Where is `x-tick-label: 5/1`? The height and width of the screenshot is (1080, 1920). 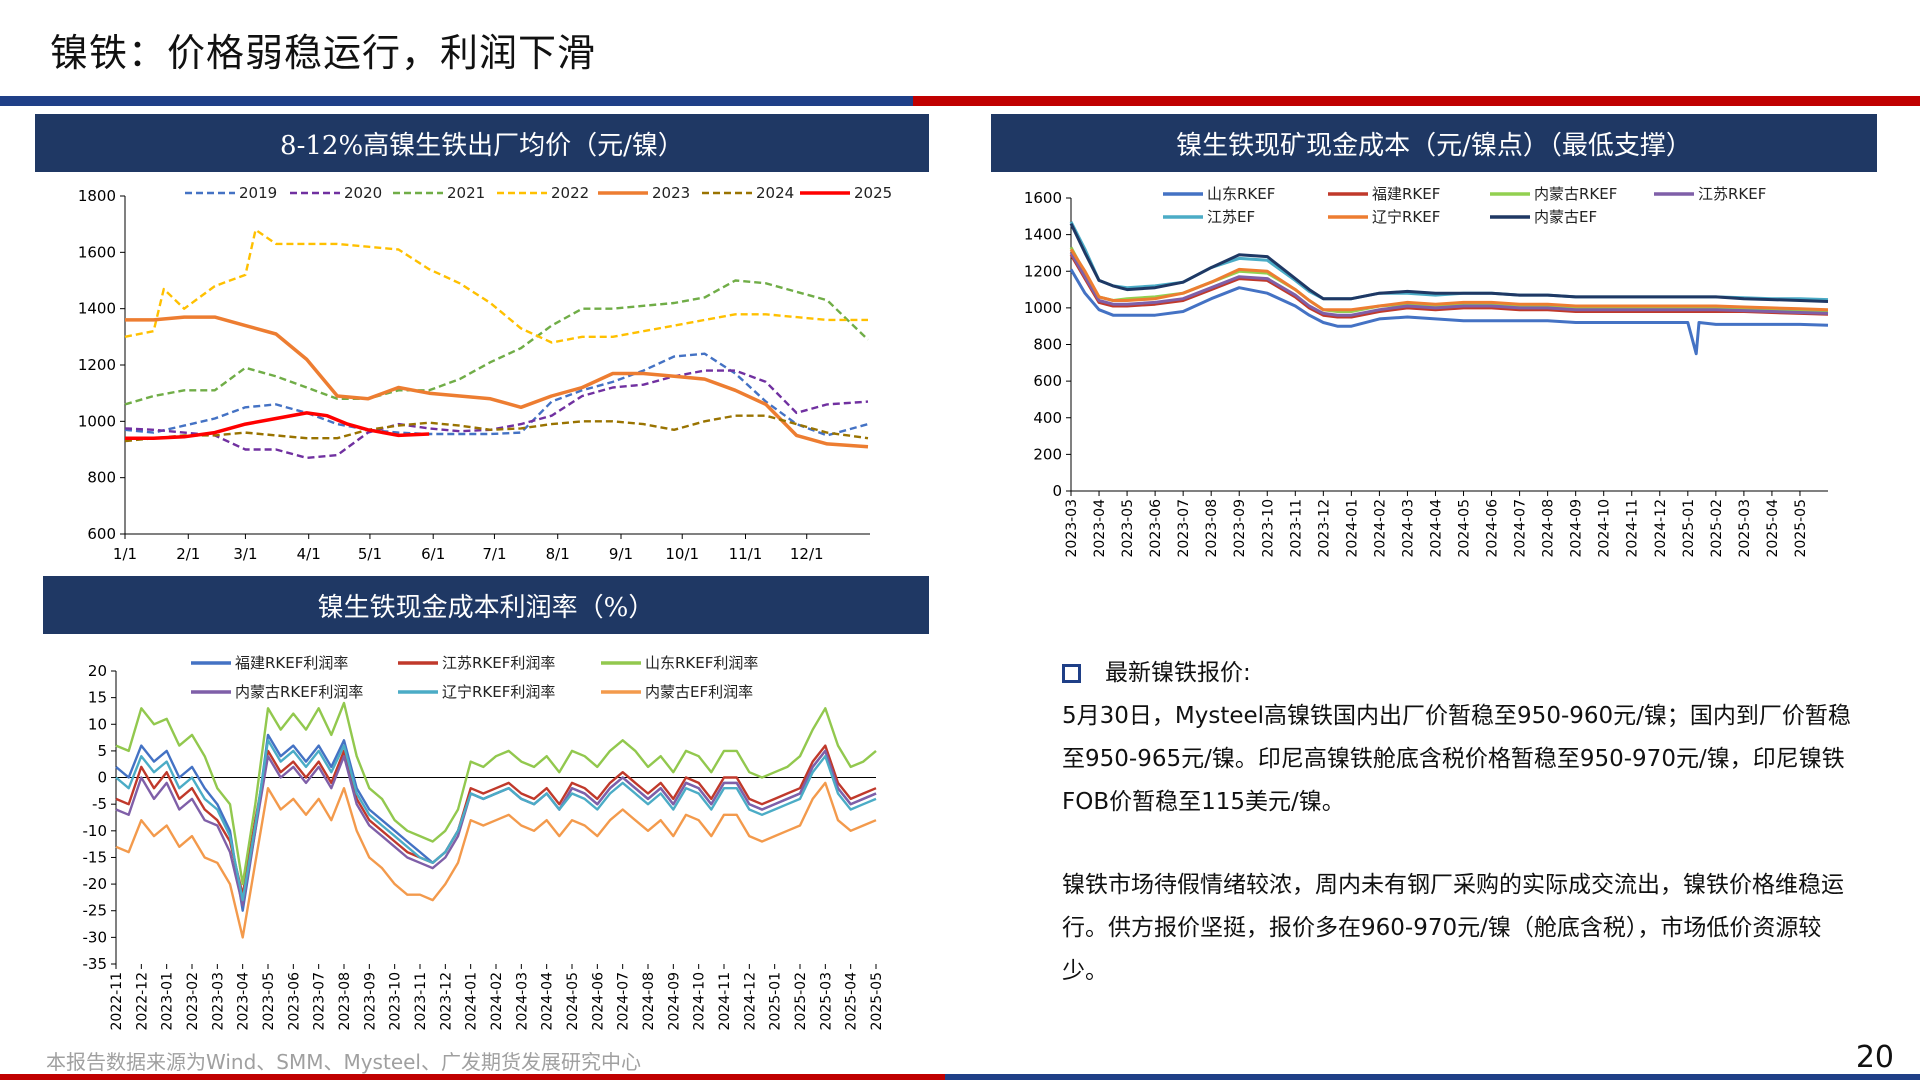 x-tick-label: 5/1 is located at coordinates (370, 554).